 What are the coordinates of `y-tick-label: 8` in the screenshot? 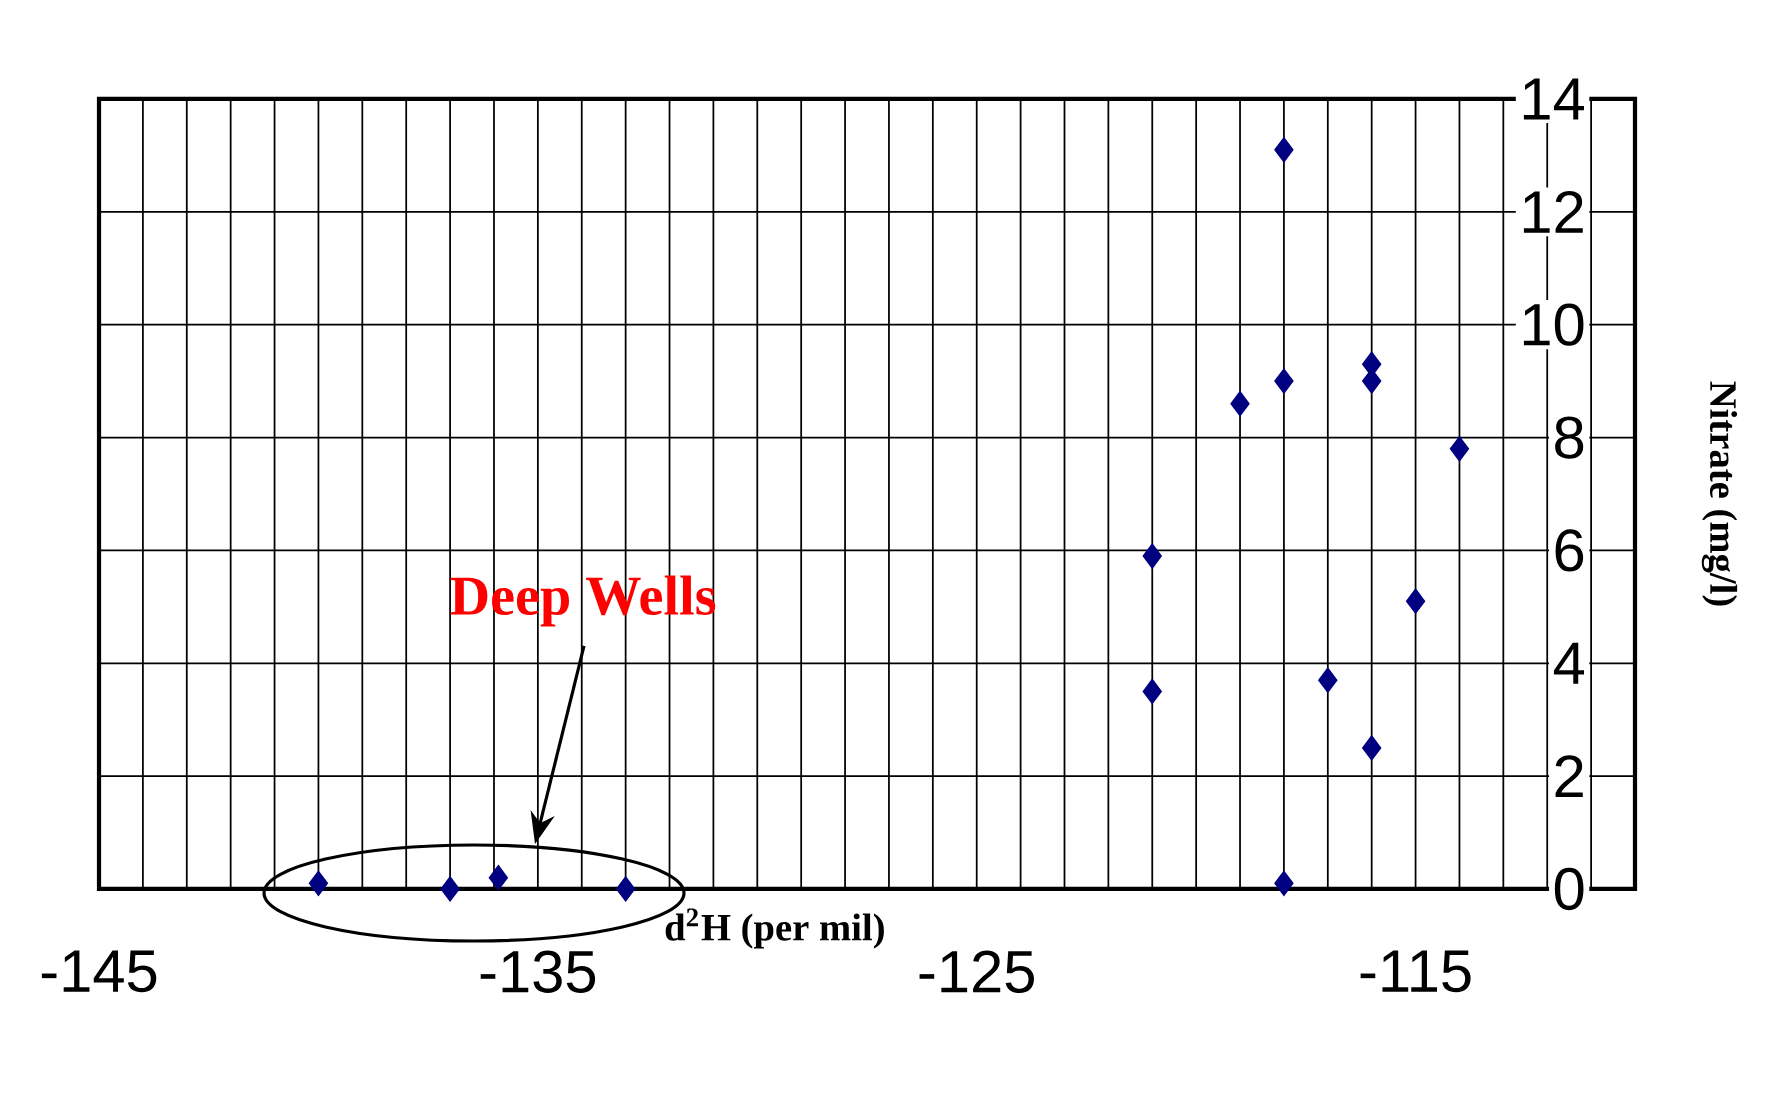 It's located at (1569, 437).